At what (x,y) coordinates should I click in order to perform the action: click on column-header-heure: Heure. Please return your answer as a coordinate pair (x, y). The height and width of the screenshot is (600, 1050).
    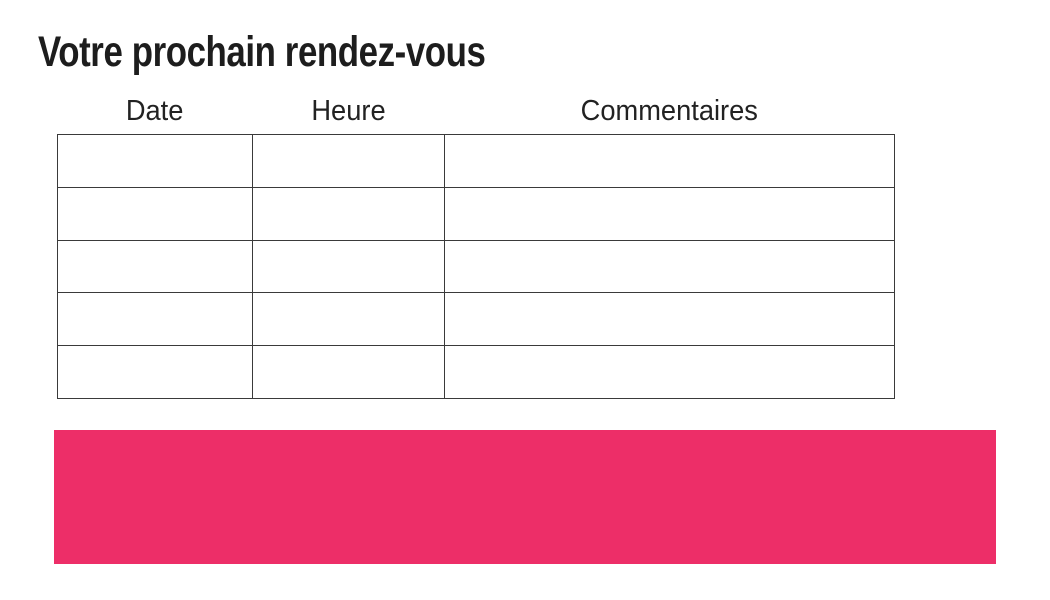
    Looking at the image, I should click on (348, 111).